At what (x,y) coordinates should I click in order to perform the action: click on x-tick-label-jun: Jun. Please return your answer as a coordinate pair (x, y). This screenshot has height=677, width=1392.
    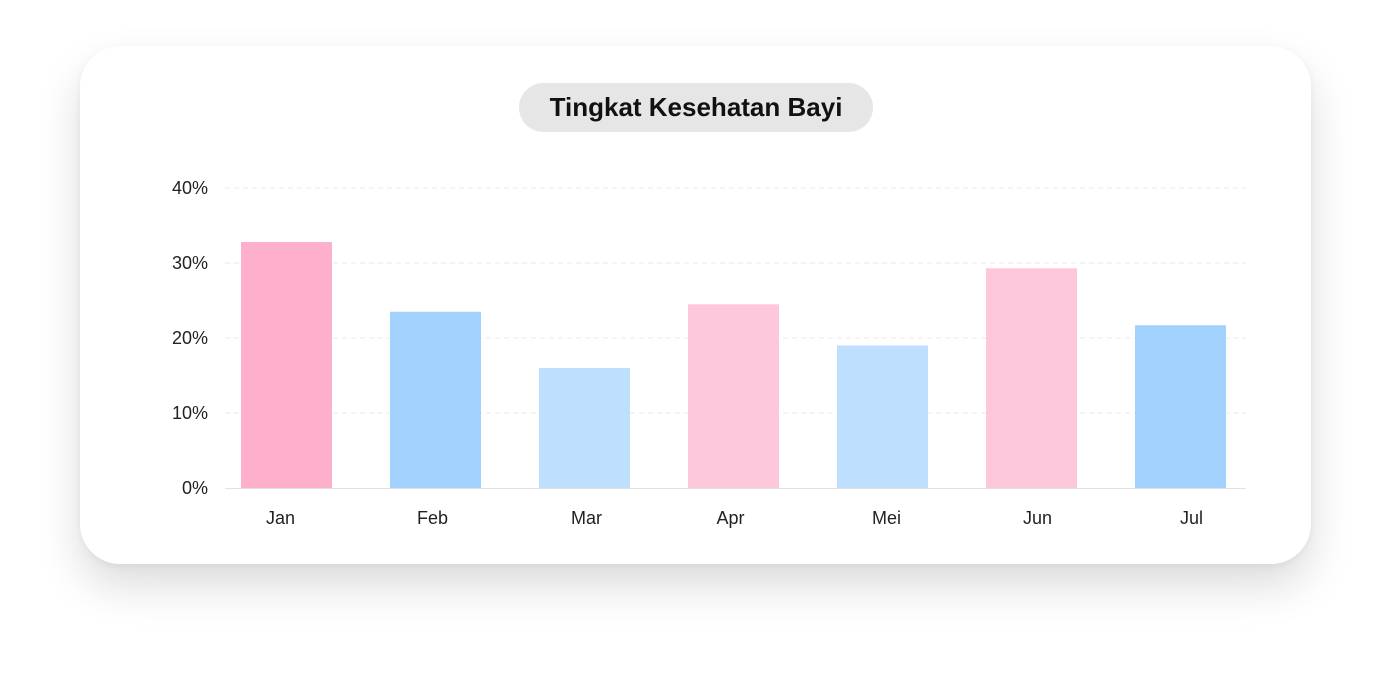
    Looking at the image, I should click on (1037, 518).